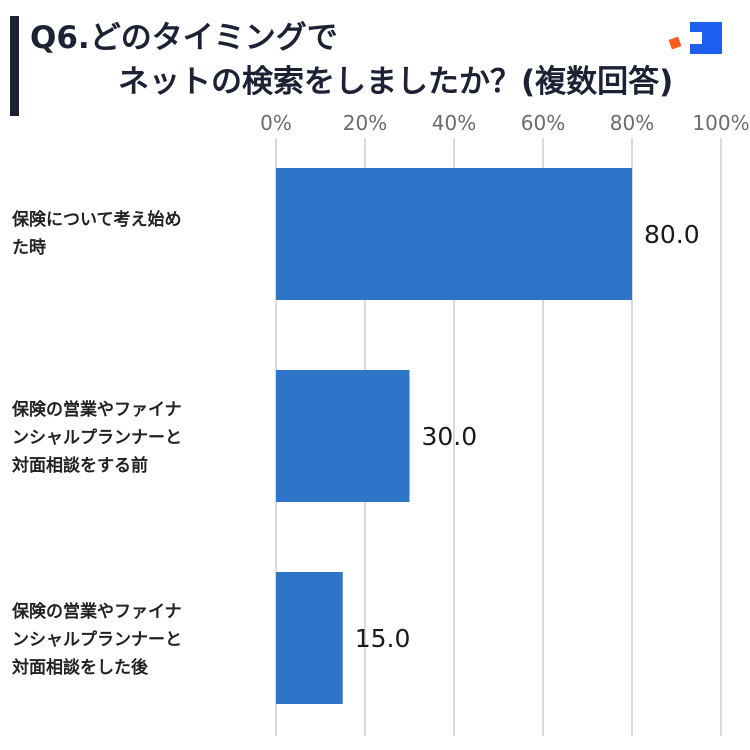  What do you see at coordinates (396, 82) in the screenshot?
I see `chart-title-line2: ネットの検索をしましたか？(複数回答)` at bounding box center [396, 82].